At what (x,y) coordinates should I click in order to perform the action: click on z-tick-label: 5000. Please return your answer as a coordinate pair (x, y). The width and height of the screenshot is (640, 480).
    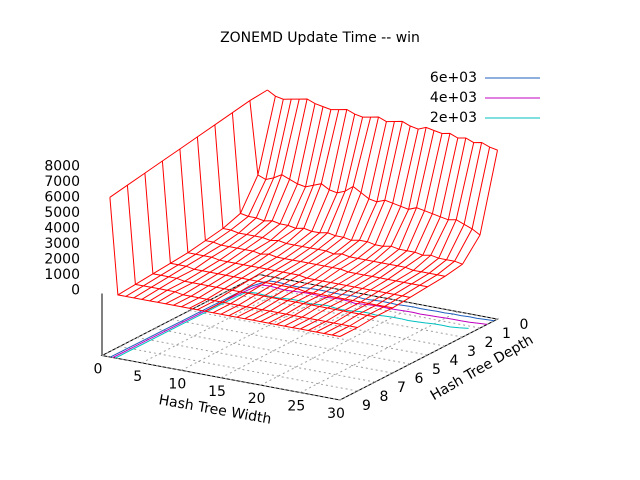
    Looking at the image, I should click on (62, 213).